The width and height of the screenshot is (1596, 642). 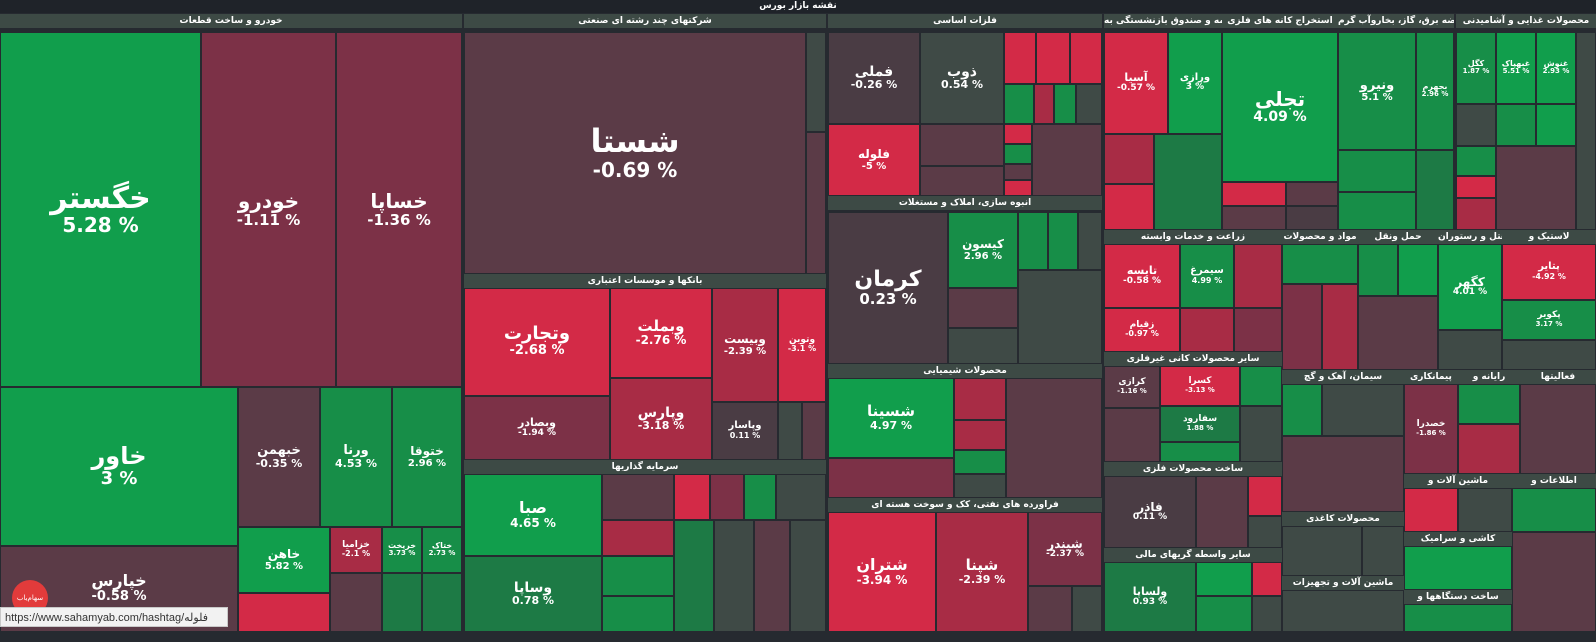 I want to click on tile-shsina: شسینا 4.97 %, so click(x=891, y=418).